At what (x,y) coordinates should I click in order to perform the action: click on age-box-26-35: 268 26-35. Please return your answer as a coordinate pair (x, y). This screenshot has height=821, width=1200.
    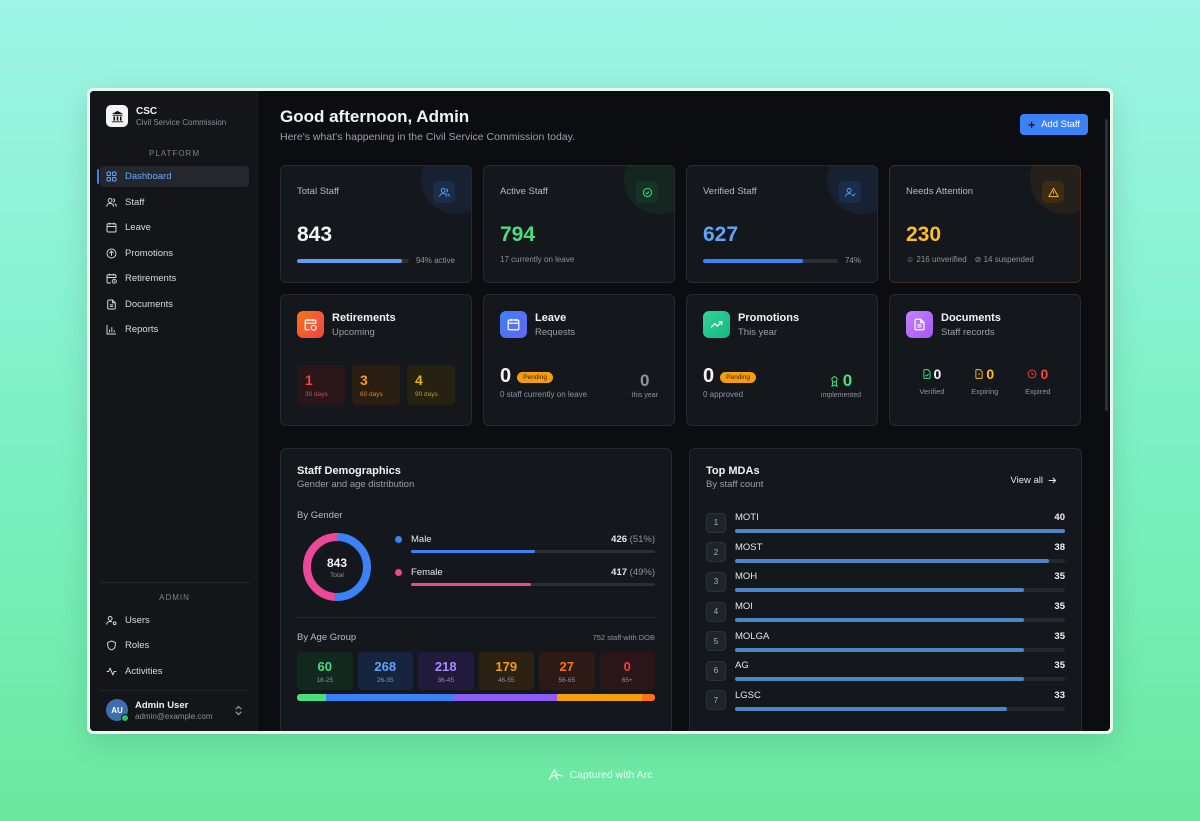
    Looking at the image, I should click on (385, 671).